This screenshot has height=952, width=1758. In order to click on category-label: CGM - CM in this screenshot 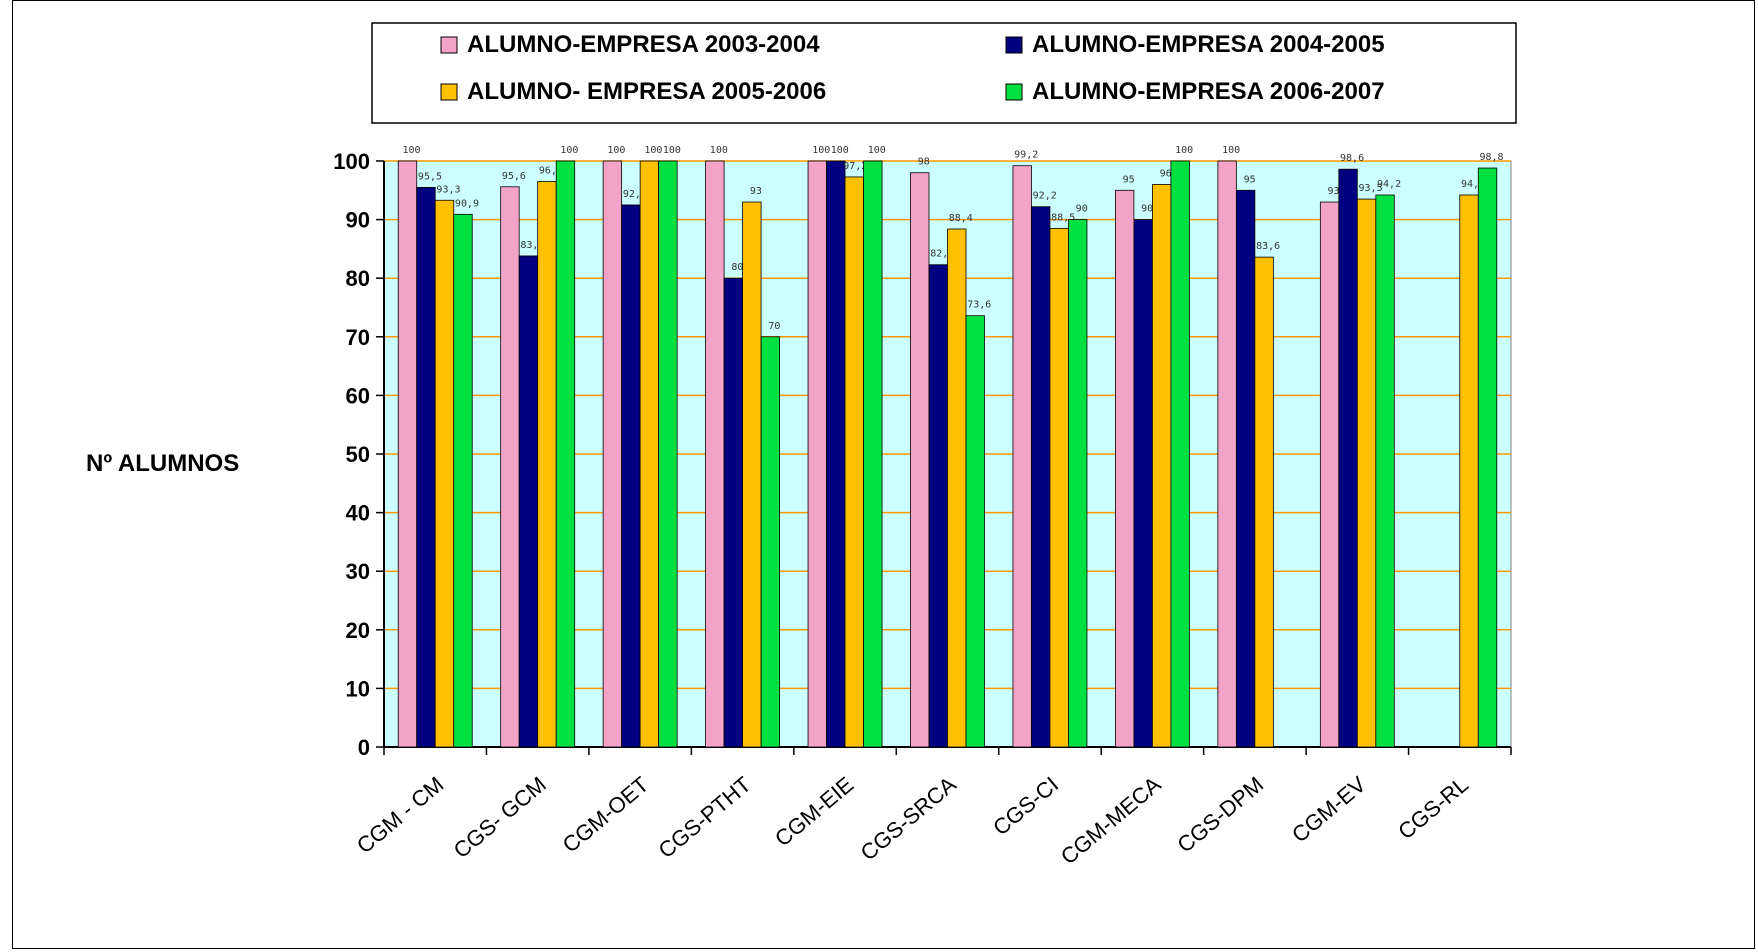, I will do `click(400, 815)`.